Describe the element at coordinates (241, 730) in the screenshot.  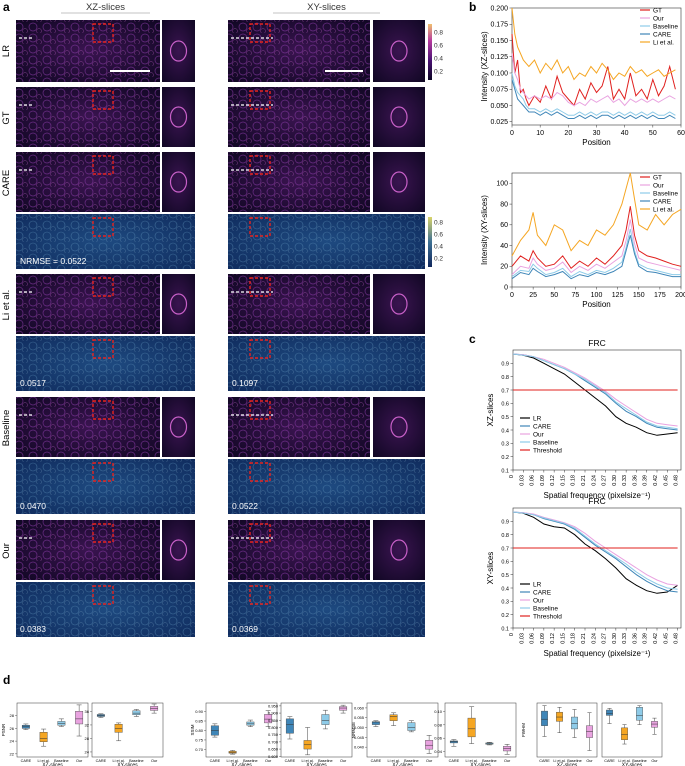
I see `d2-plot-frame` at that location.